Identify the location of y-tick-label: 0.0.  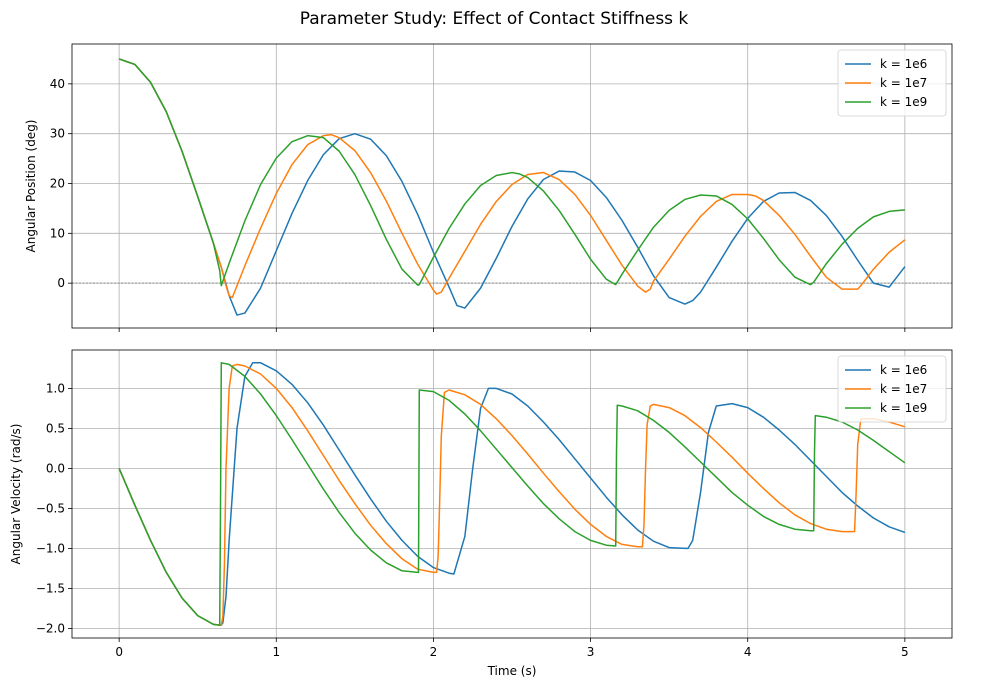
(55, 468).